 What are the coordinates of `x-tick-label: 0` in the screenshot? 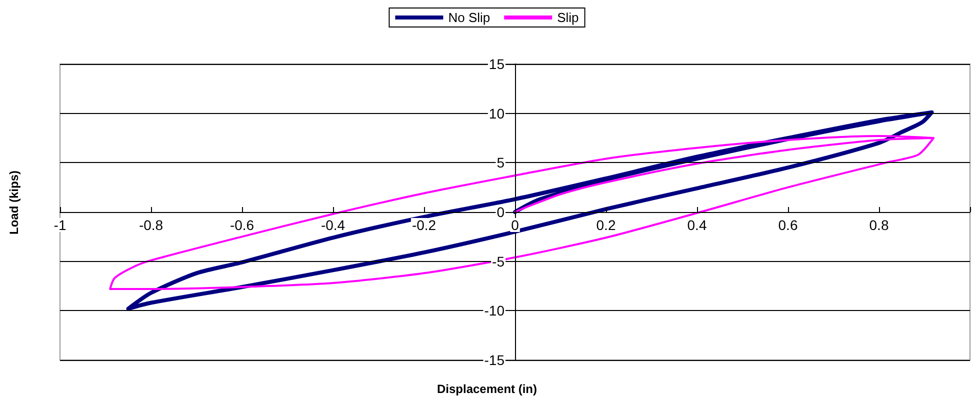 It's located at (515, 225).